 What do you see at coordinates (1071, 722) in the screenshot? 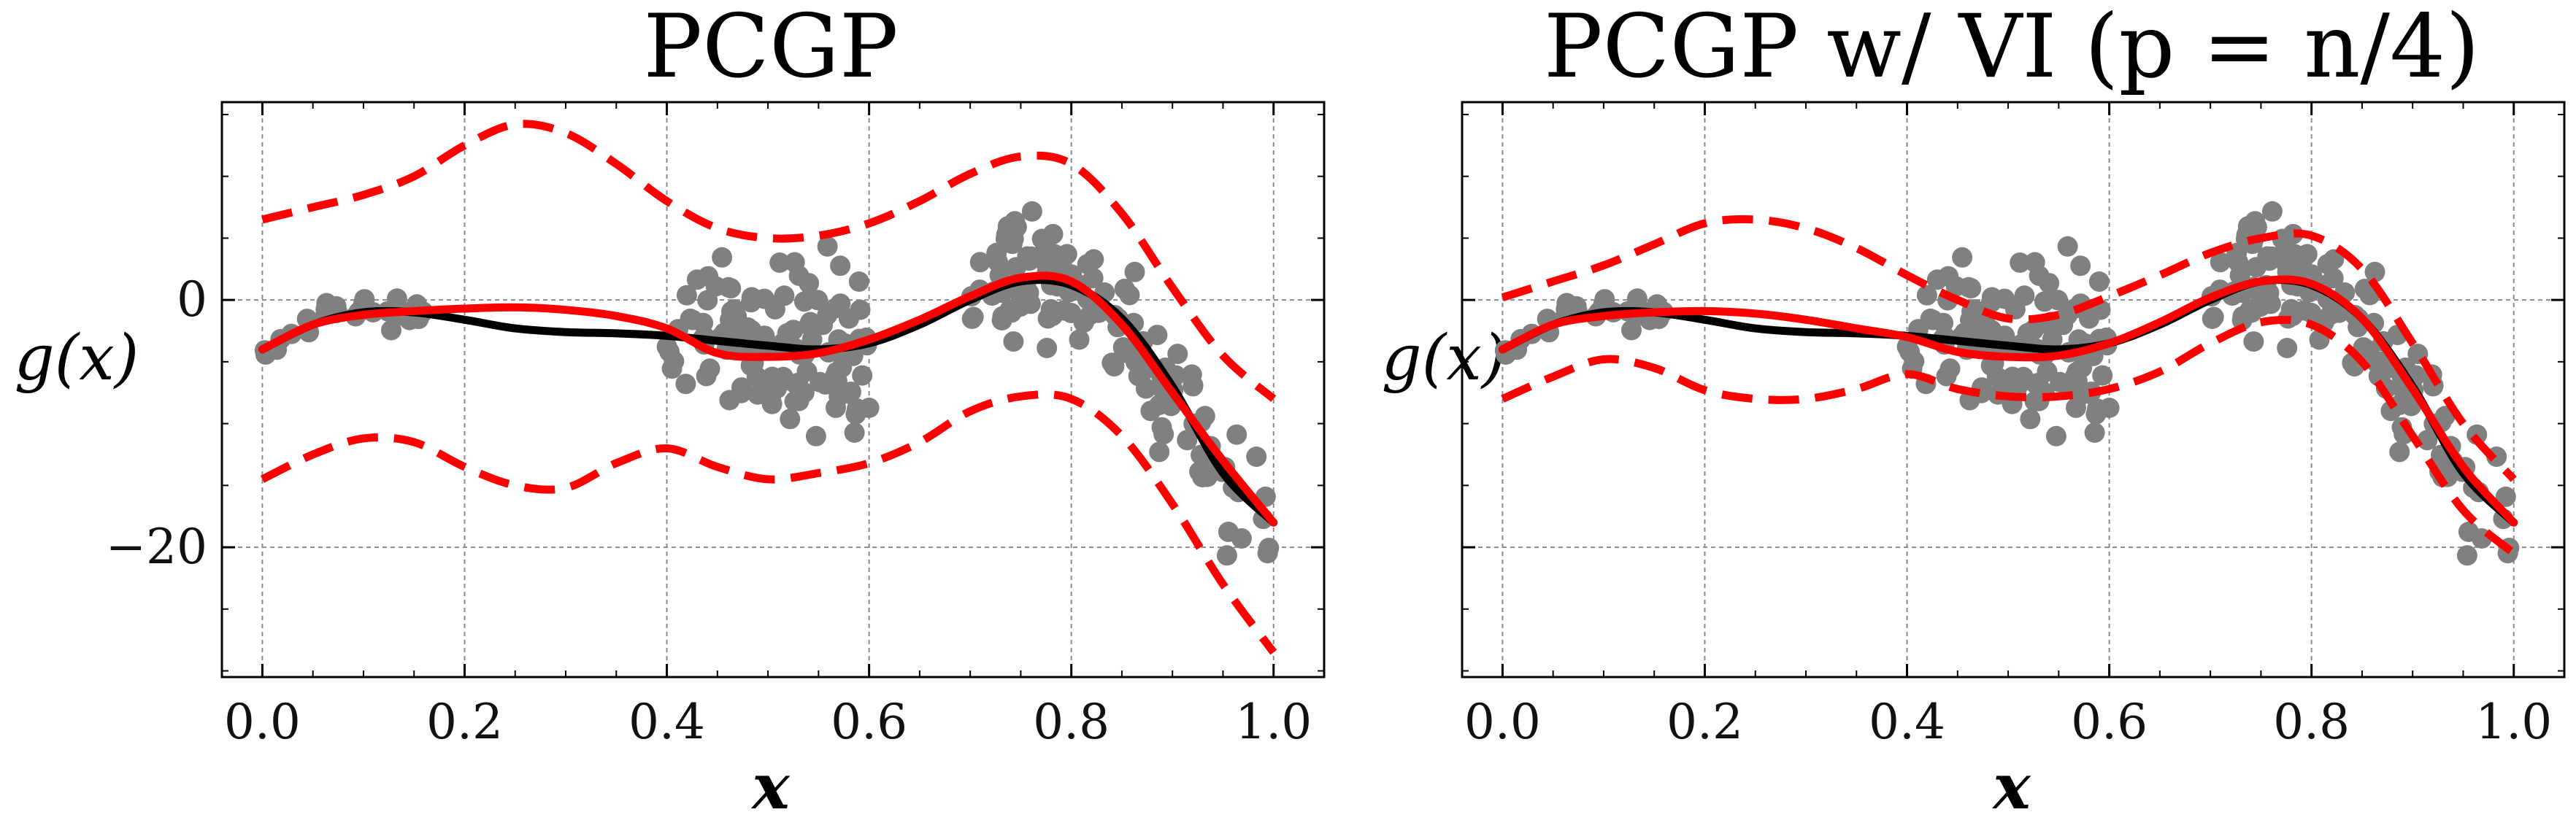
I see `x-tick-label: 0.8` at bounding box center [1071, 722].